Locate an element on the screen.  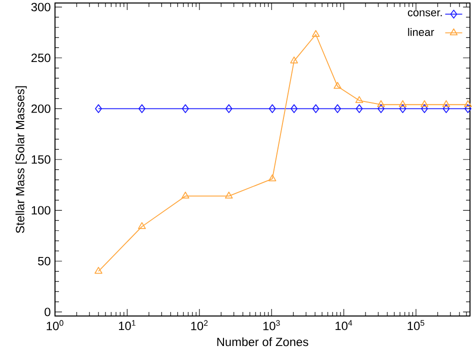
y-tick-label: 150 is located at coordinates (41, 159).